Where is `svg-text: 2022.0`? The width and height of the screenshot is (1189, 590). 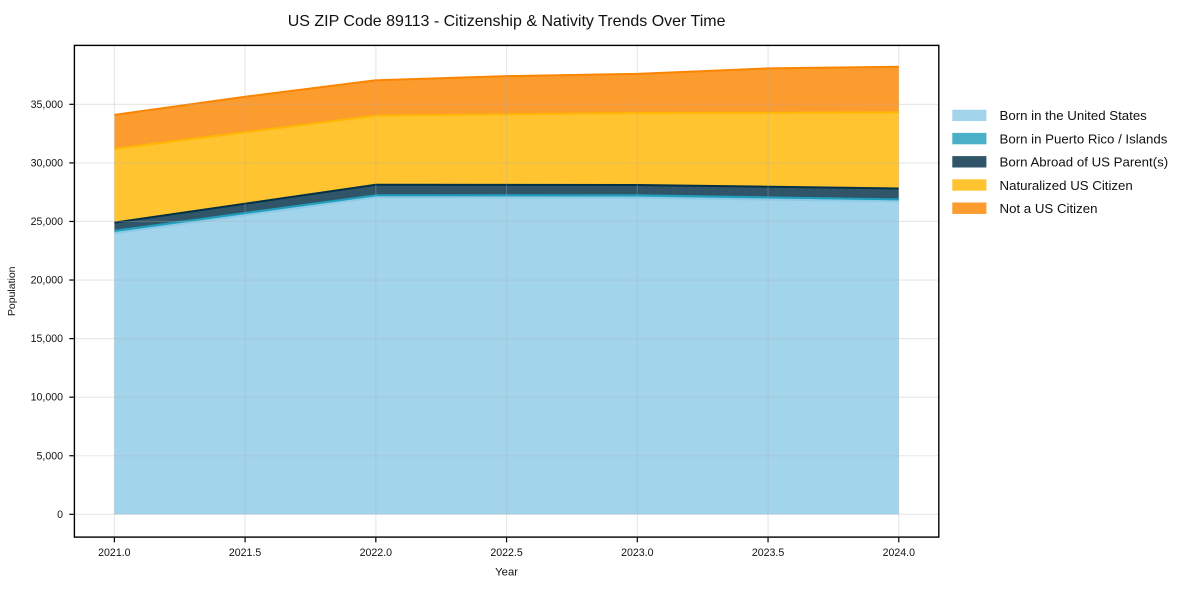
svg-text: 2022.0 is located at coordinates (376, 553).